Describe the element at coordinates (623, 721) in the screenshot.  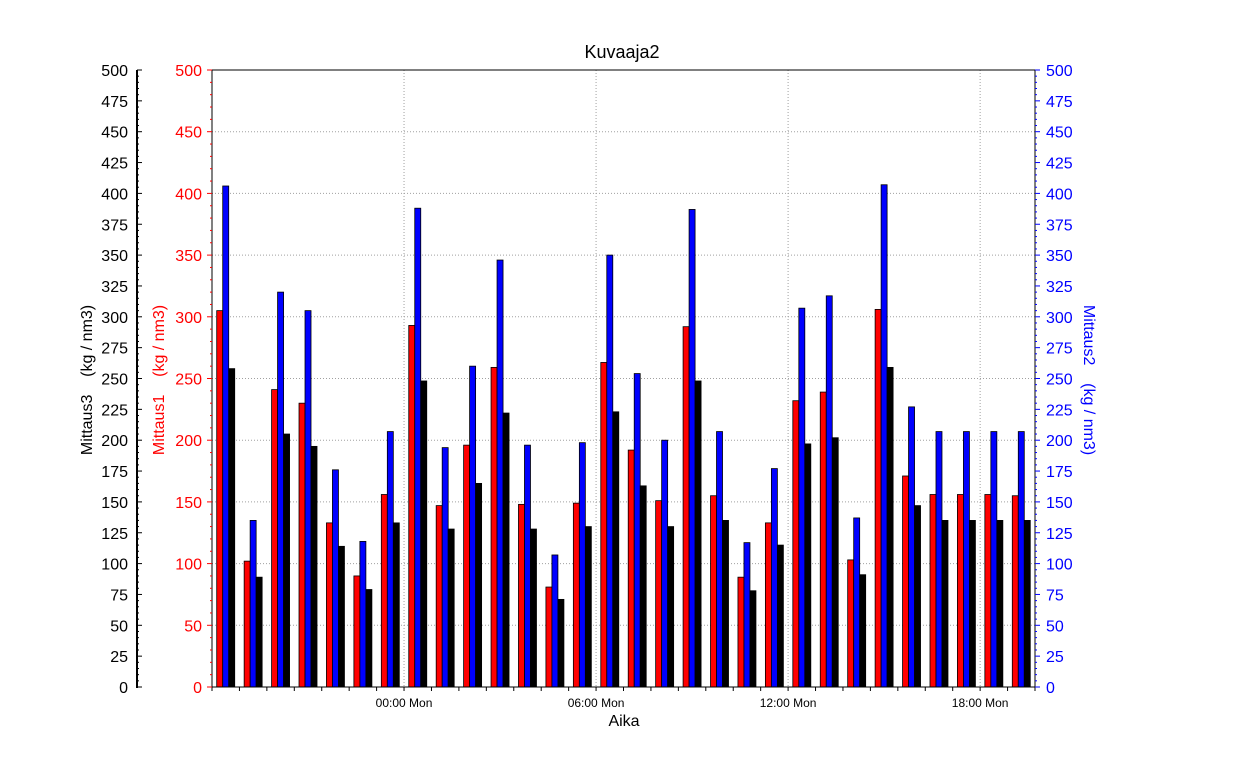
I see `x-axis-title: Aika` at that location.